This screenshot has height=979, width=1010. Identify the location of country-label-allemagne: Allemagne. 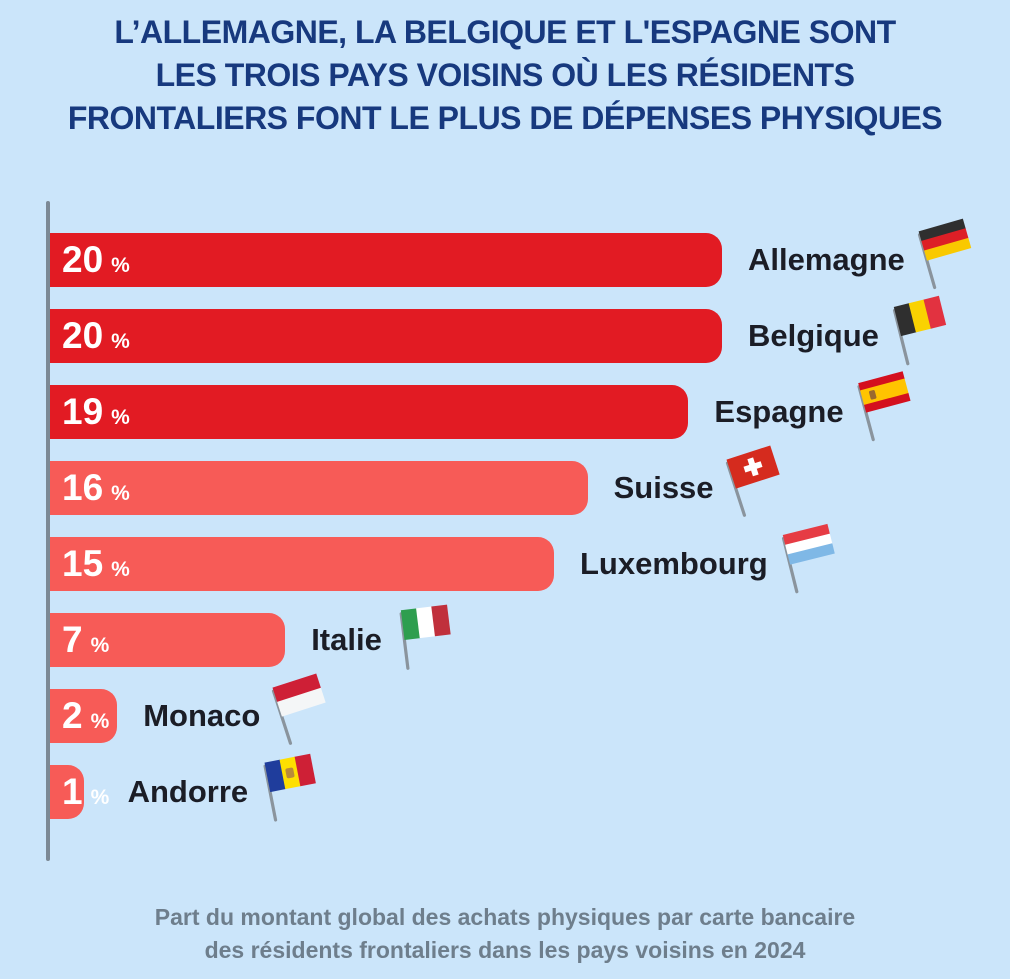
(826, 259).